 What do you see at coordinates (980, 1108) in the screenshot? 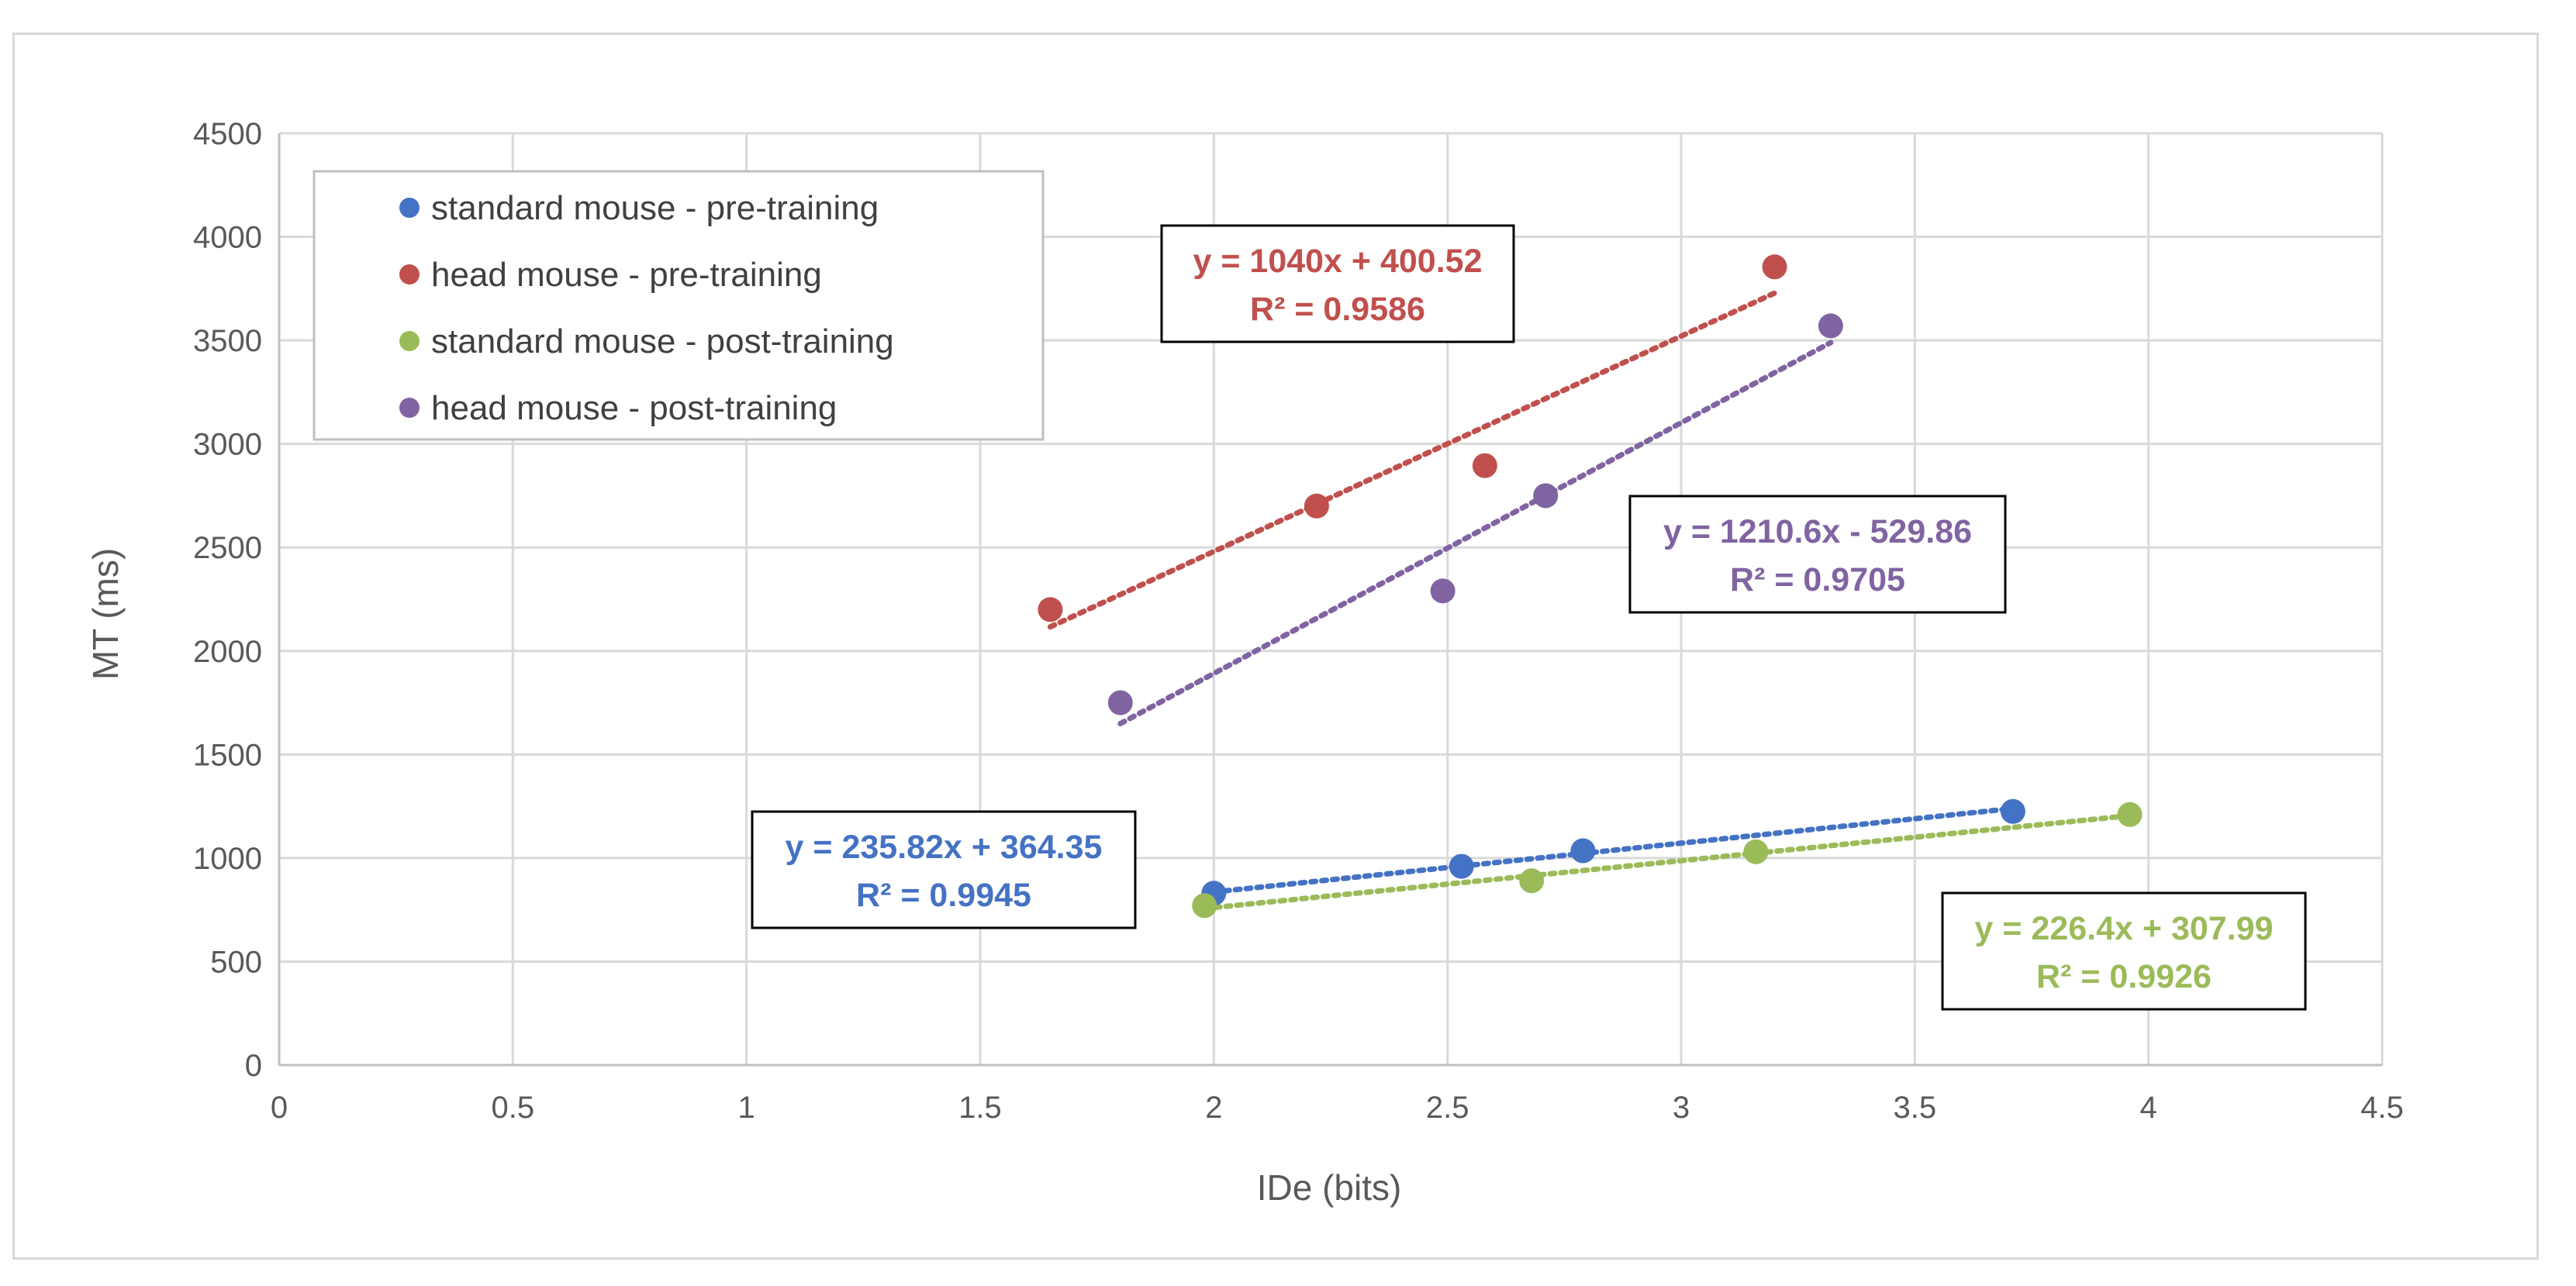
I see `x-tick-label: 1.5` at bounding box center [980, 1108].